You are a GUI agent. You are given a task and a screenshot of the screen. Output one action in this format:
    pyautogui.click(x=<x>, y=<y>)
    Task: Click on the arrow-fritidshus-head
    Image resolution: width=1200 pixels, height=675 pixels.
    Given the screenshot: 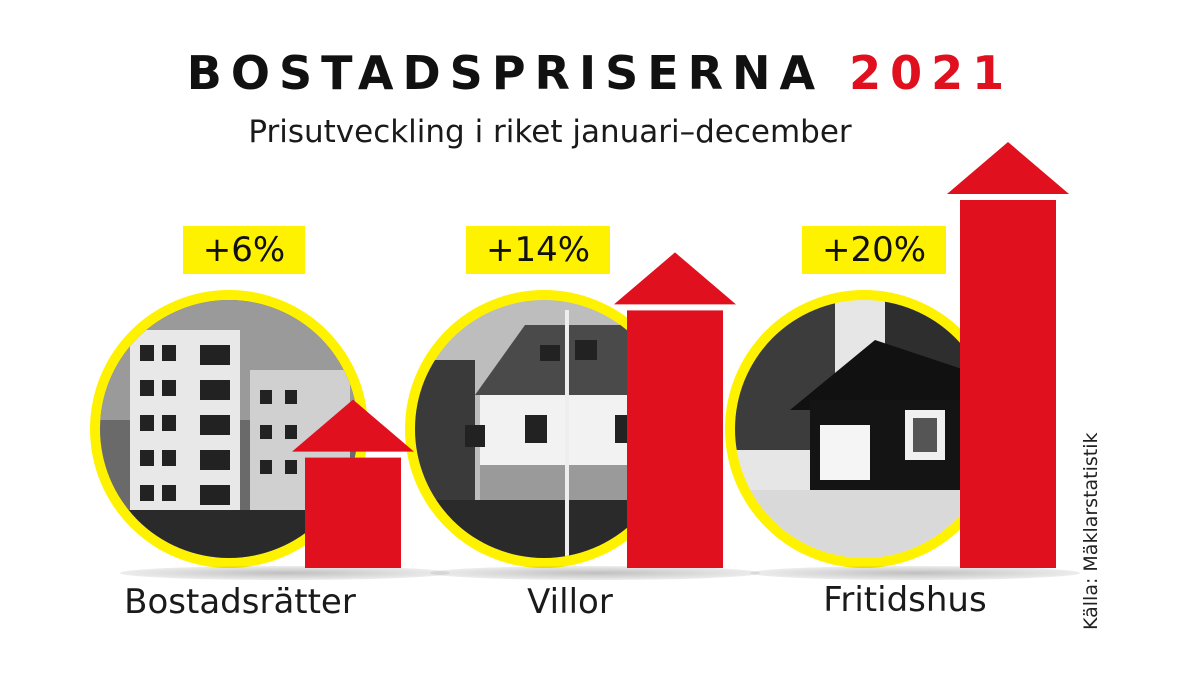 What is the action you would take?
    pyautogui.click(x=1008, y=168)
    